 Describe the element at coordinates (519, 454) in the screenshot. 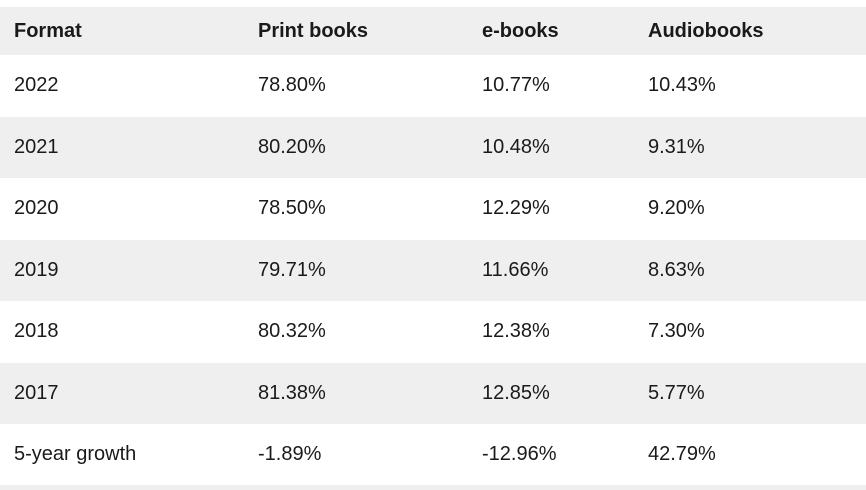

I see `cell-ebooks: -12.96%` at that location.